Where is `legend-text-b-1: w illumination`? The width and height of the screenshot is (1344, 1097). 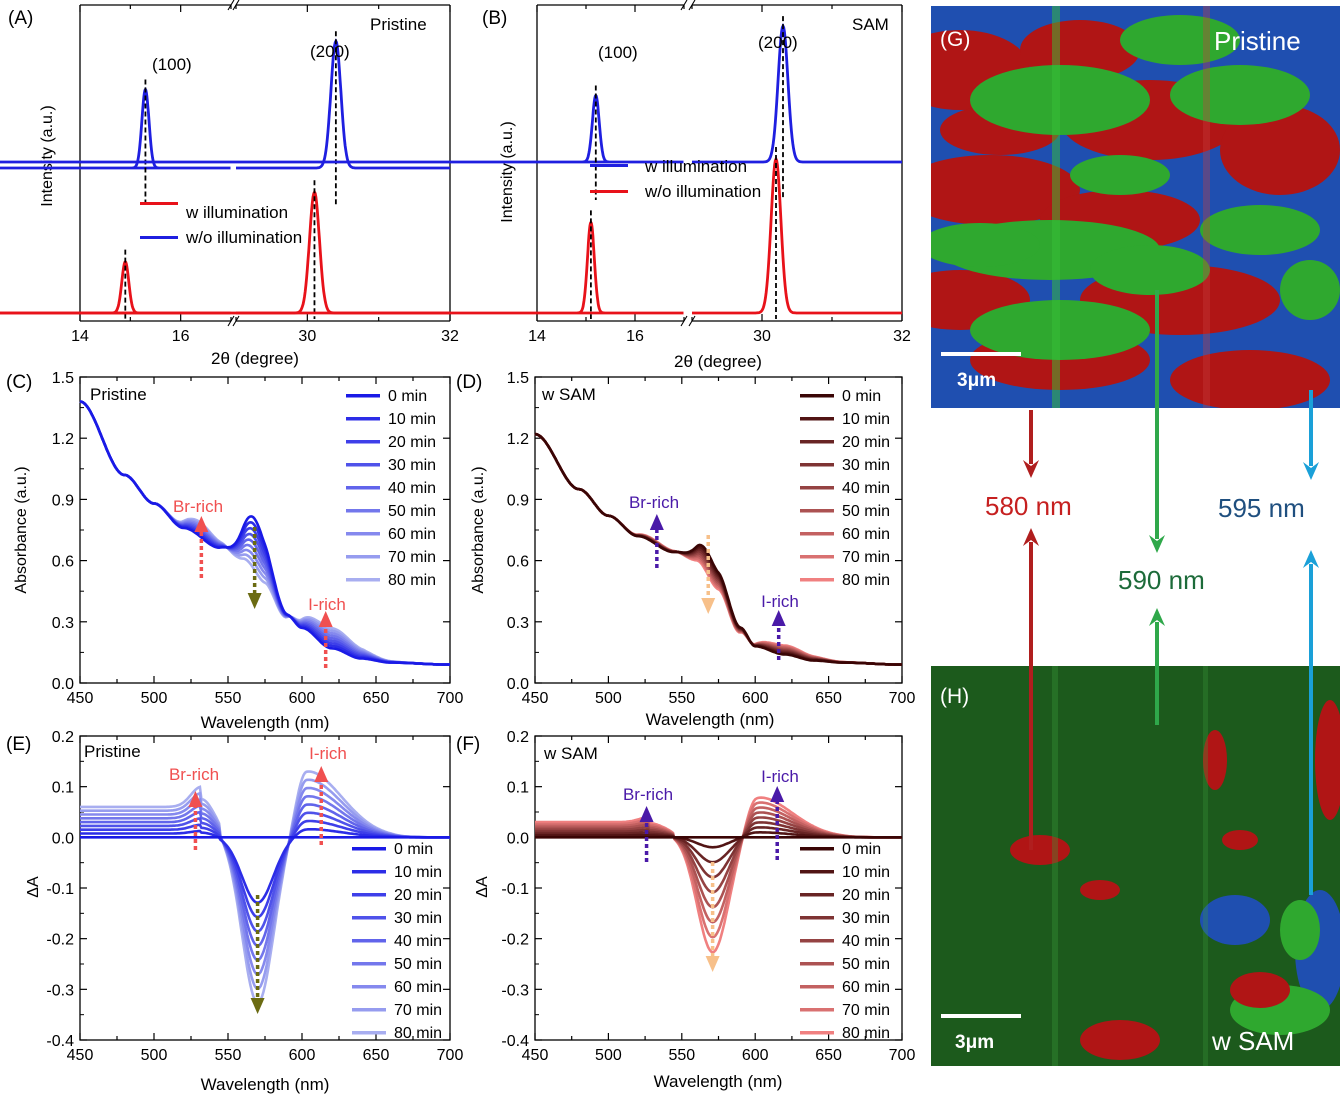 legend-text-b-1: w illumination is located at coordinates (695, 166).